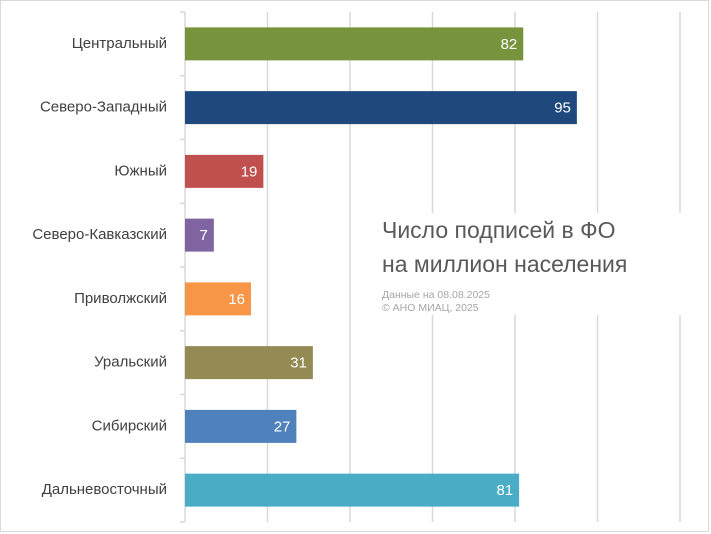  Describe the element at coordinates (204, 235) in the screenshot. I see `data-label: 7` at that location.